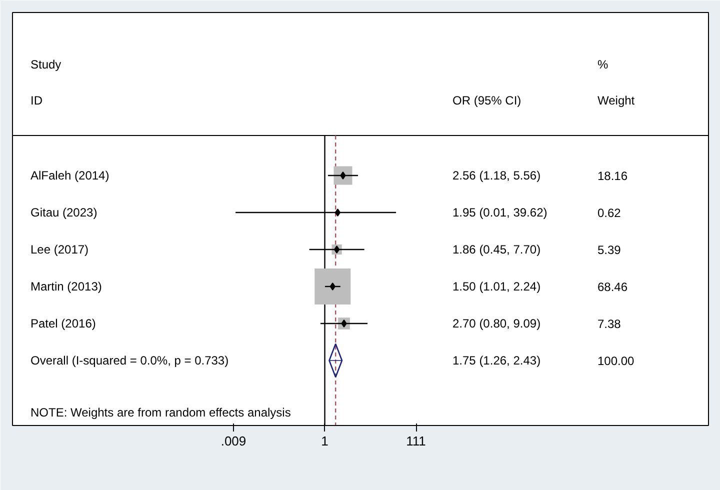 This screenshot has width=720, height=490. Describe the element at coordinates (496, 287) in the screenshot. I see `annotation: 1.50 (1.01, 2.24)` at that location.